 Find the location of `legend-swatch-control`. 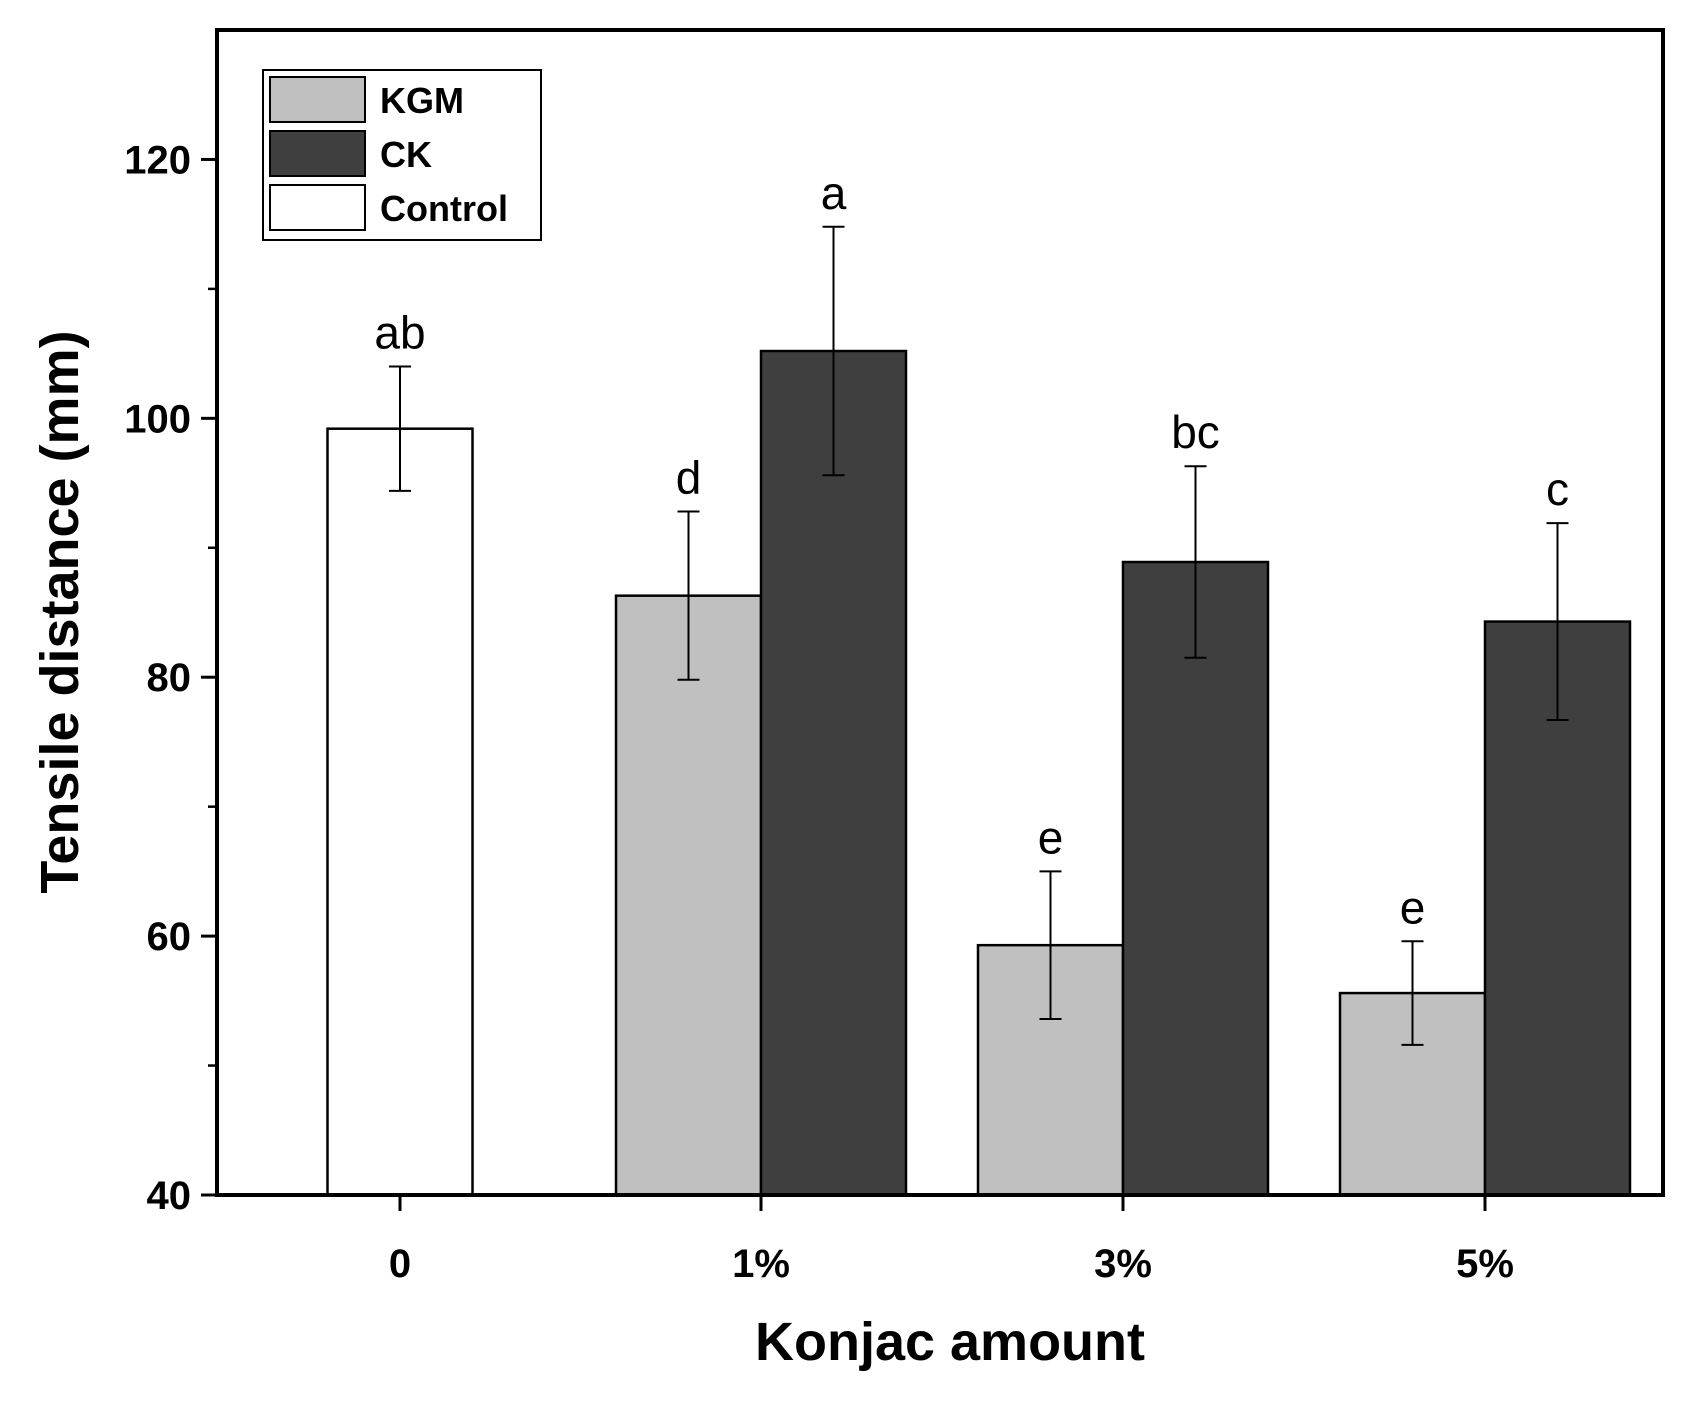

legend-swatch-control is located at coordinates (317, 207).